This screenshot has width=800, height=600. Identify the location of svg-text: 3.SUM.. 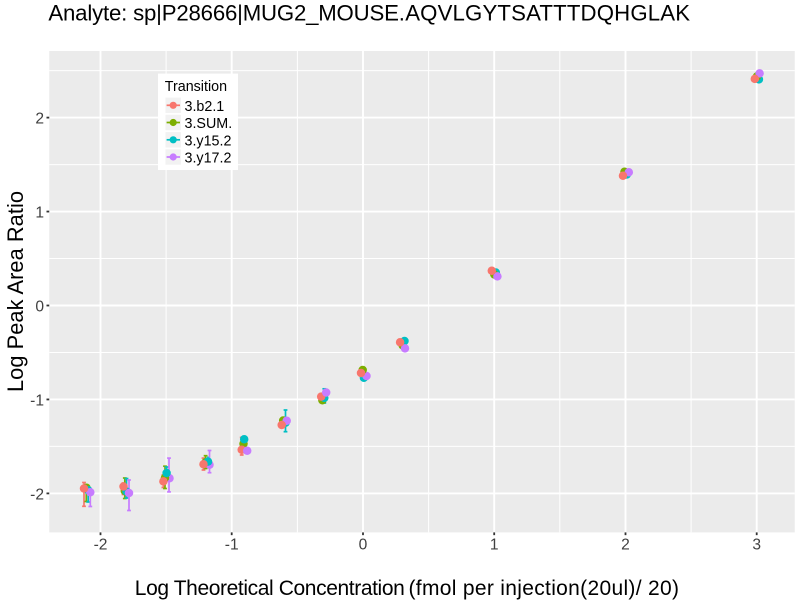
(209, 124).